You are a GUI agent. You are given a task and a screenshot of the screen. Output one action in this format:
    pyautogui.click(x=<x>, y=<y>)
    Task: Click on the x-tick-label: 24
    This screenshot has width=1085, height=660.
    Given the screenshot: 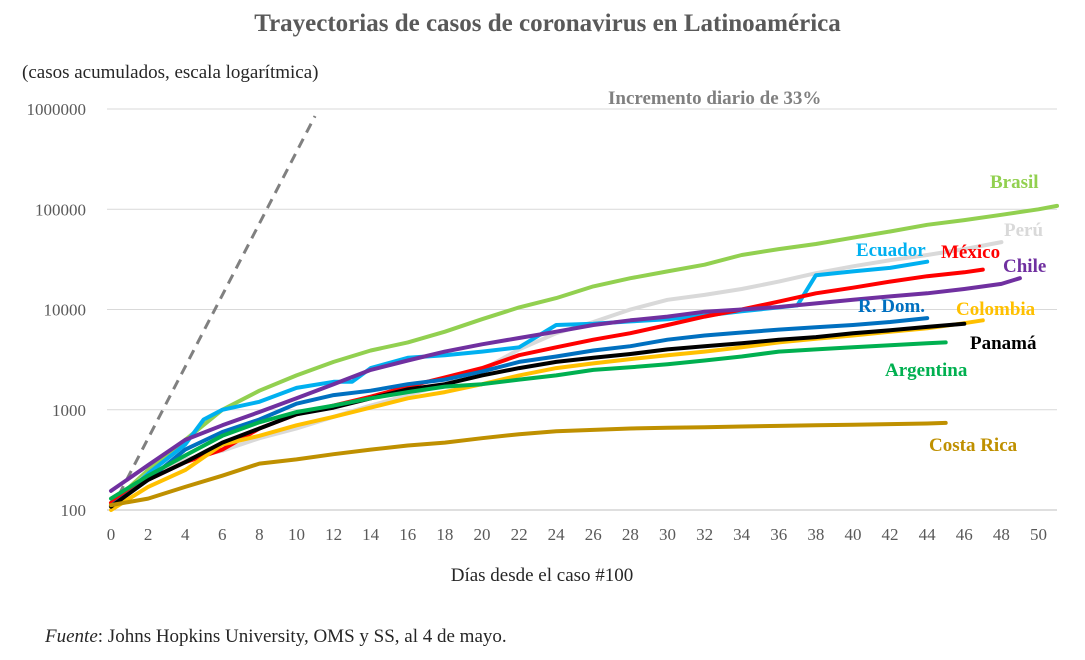 What is the action you would take?
    pyautogui.click(x=557, y=534)
    